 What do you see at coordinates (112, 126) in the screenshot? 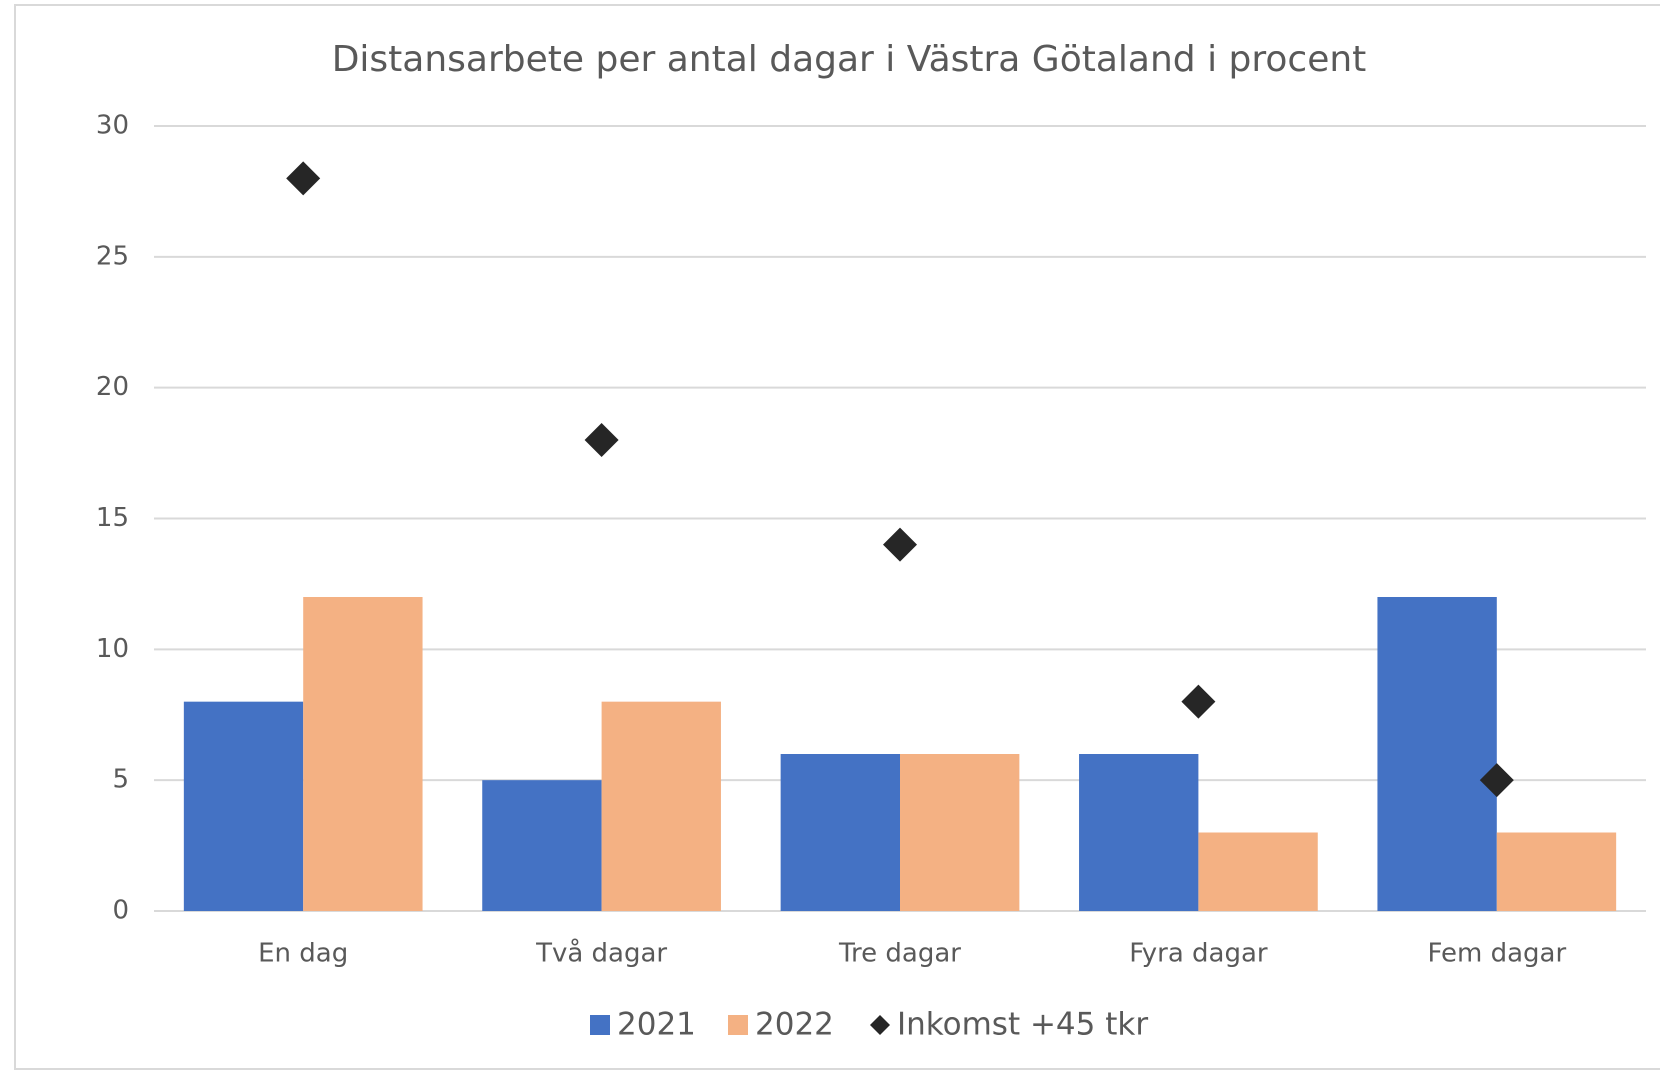
I see `y-tick-label: 30` at bounding box center [112, 126].